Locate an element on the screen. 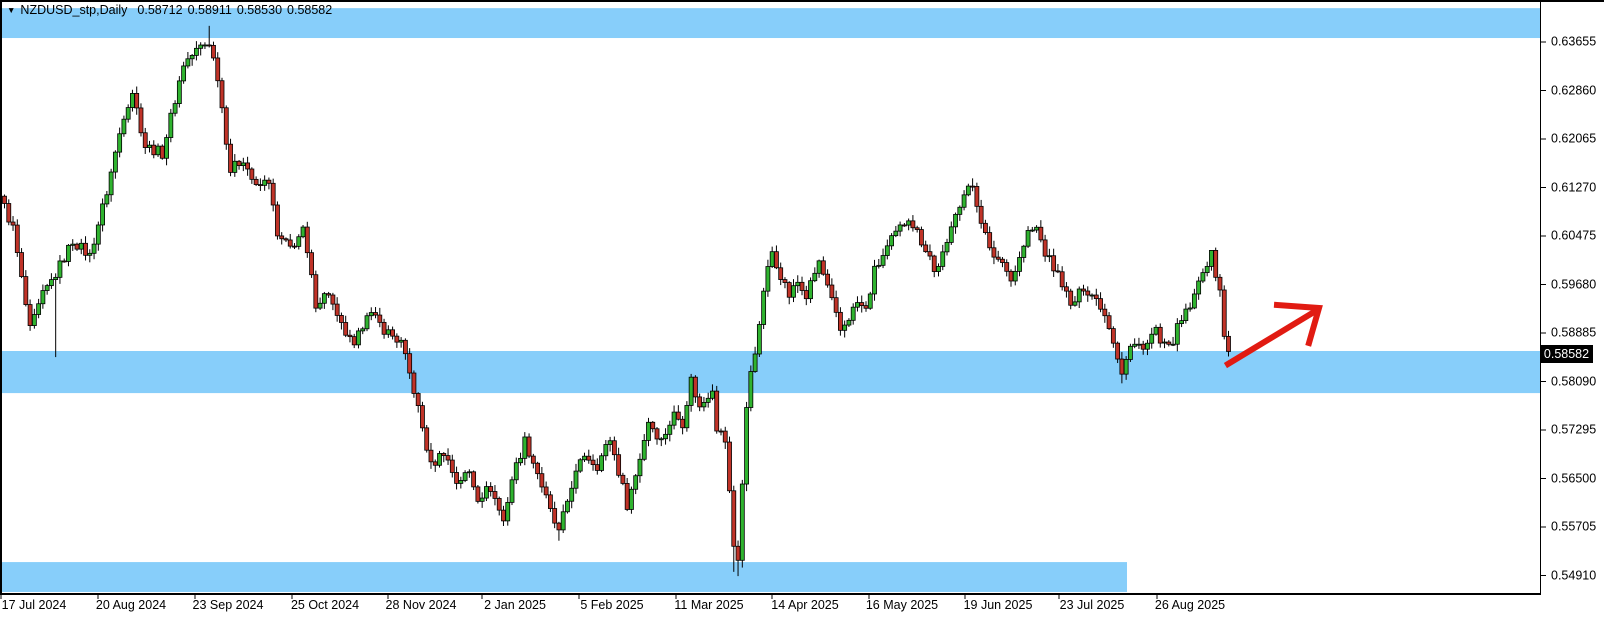 This screenshot has height=621, width=1604. window-border-top is located at coordinates (802, 1).